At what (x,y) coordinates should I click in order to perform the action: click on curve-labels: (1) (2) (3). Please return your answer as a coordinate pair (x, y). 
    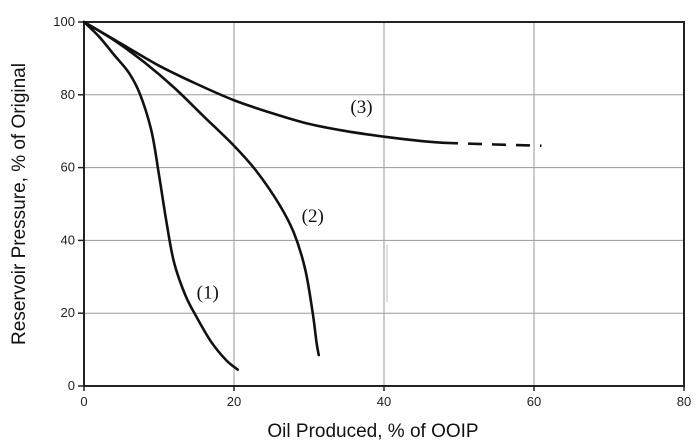
    Looking at the image, I should click on (285, 200).